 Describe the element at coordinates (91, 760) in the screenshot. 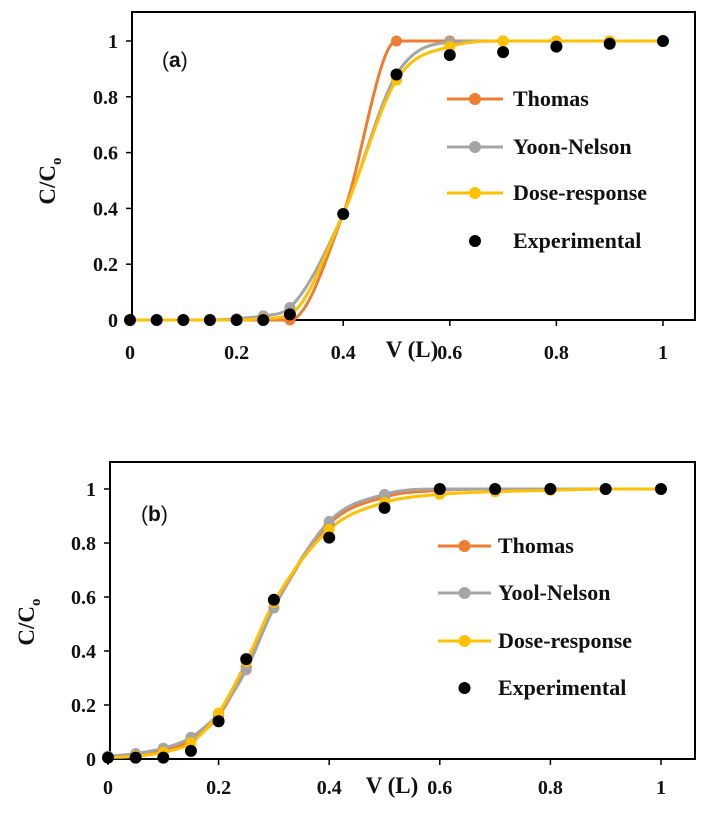

I see `y-tick-label: 0` at that location.